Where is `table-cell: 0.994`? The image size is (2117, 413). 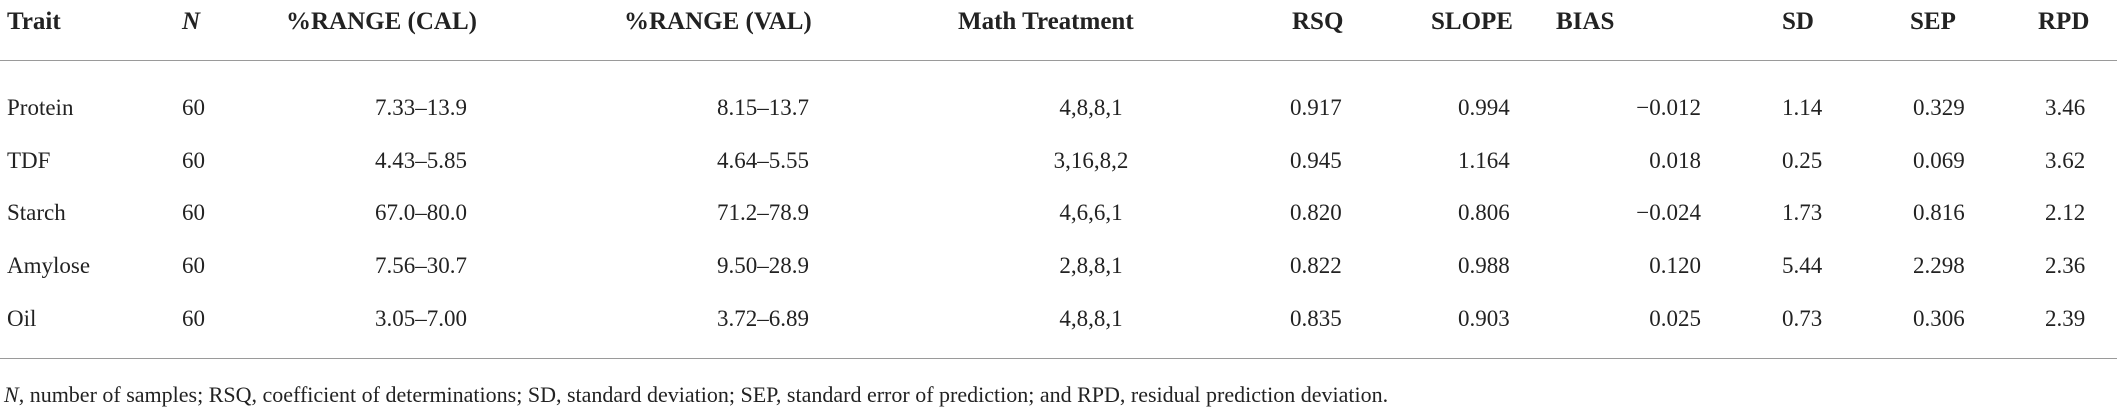 table-cell: 0.994 is located at coordinates (1484, 107).